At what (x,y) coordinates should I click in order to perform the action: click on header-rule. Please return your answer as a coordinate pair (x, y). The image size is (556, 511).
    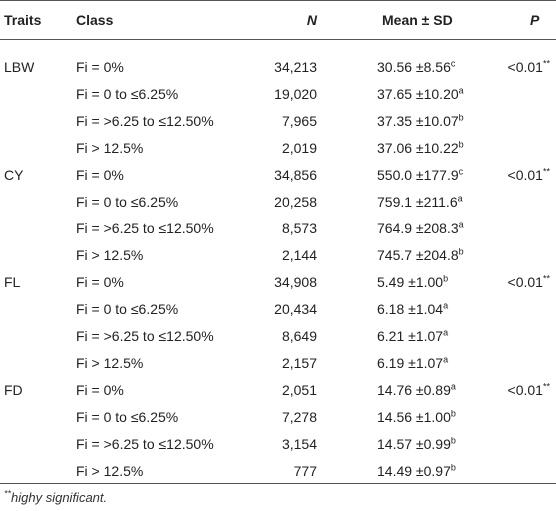
    Looking at the image, I should click on (278, 39).